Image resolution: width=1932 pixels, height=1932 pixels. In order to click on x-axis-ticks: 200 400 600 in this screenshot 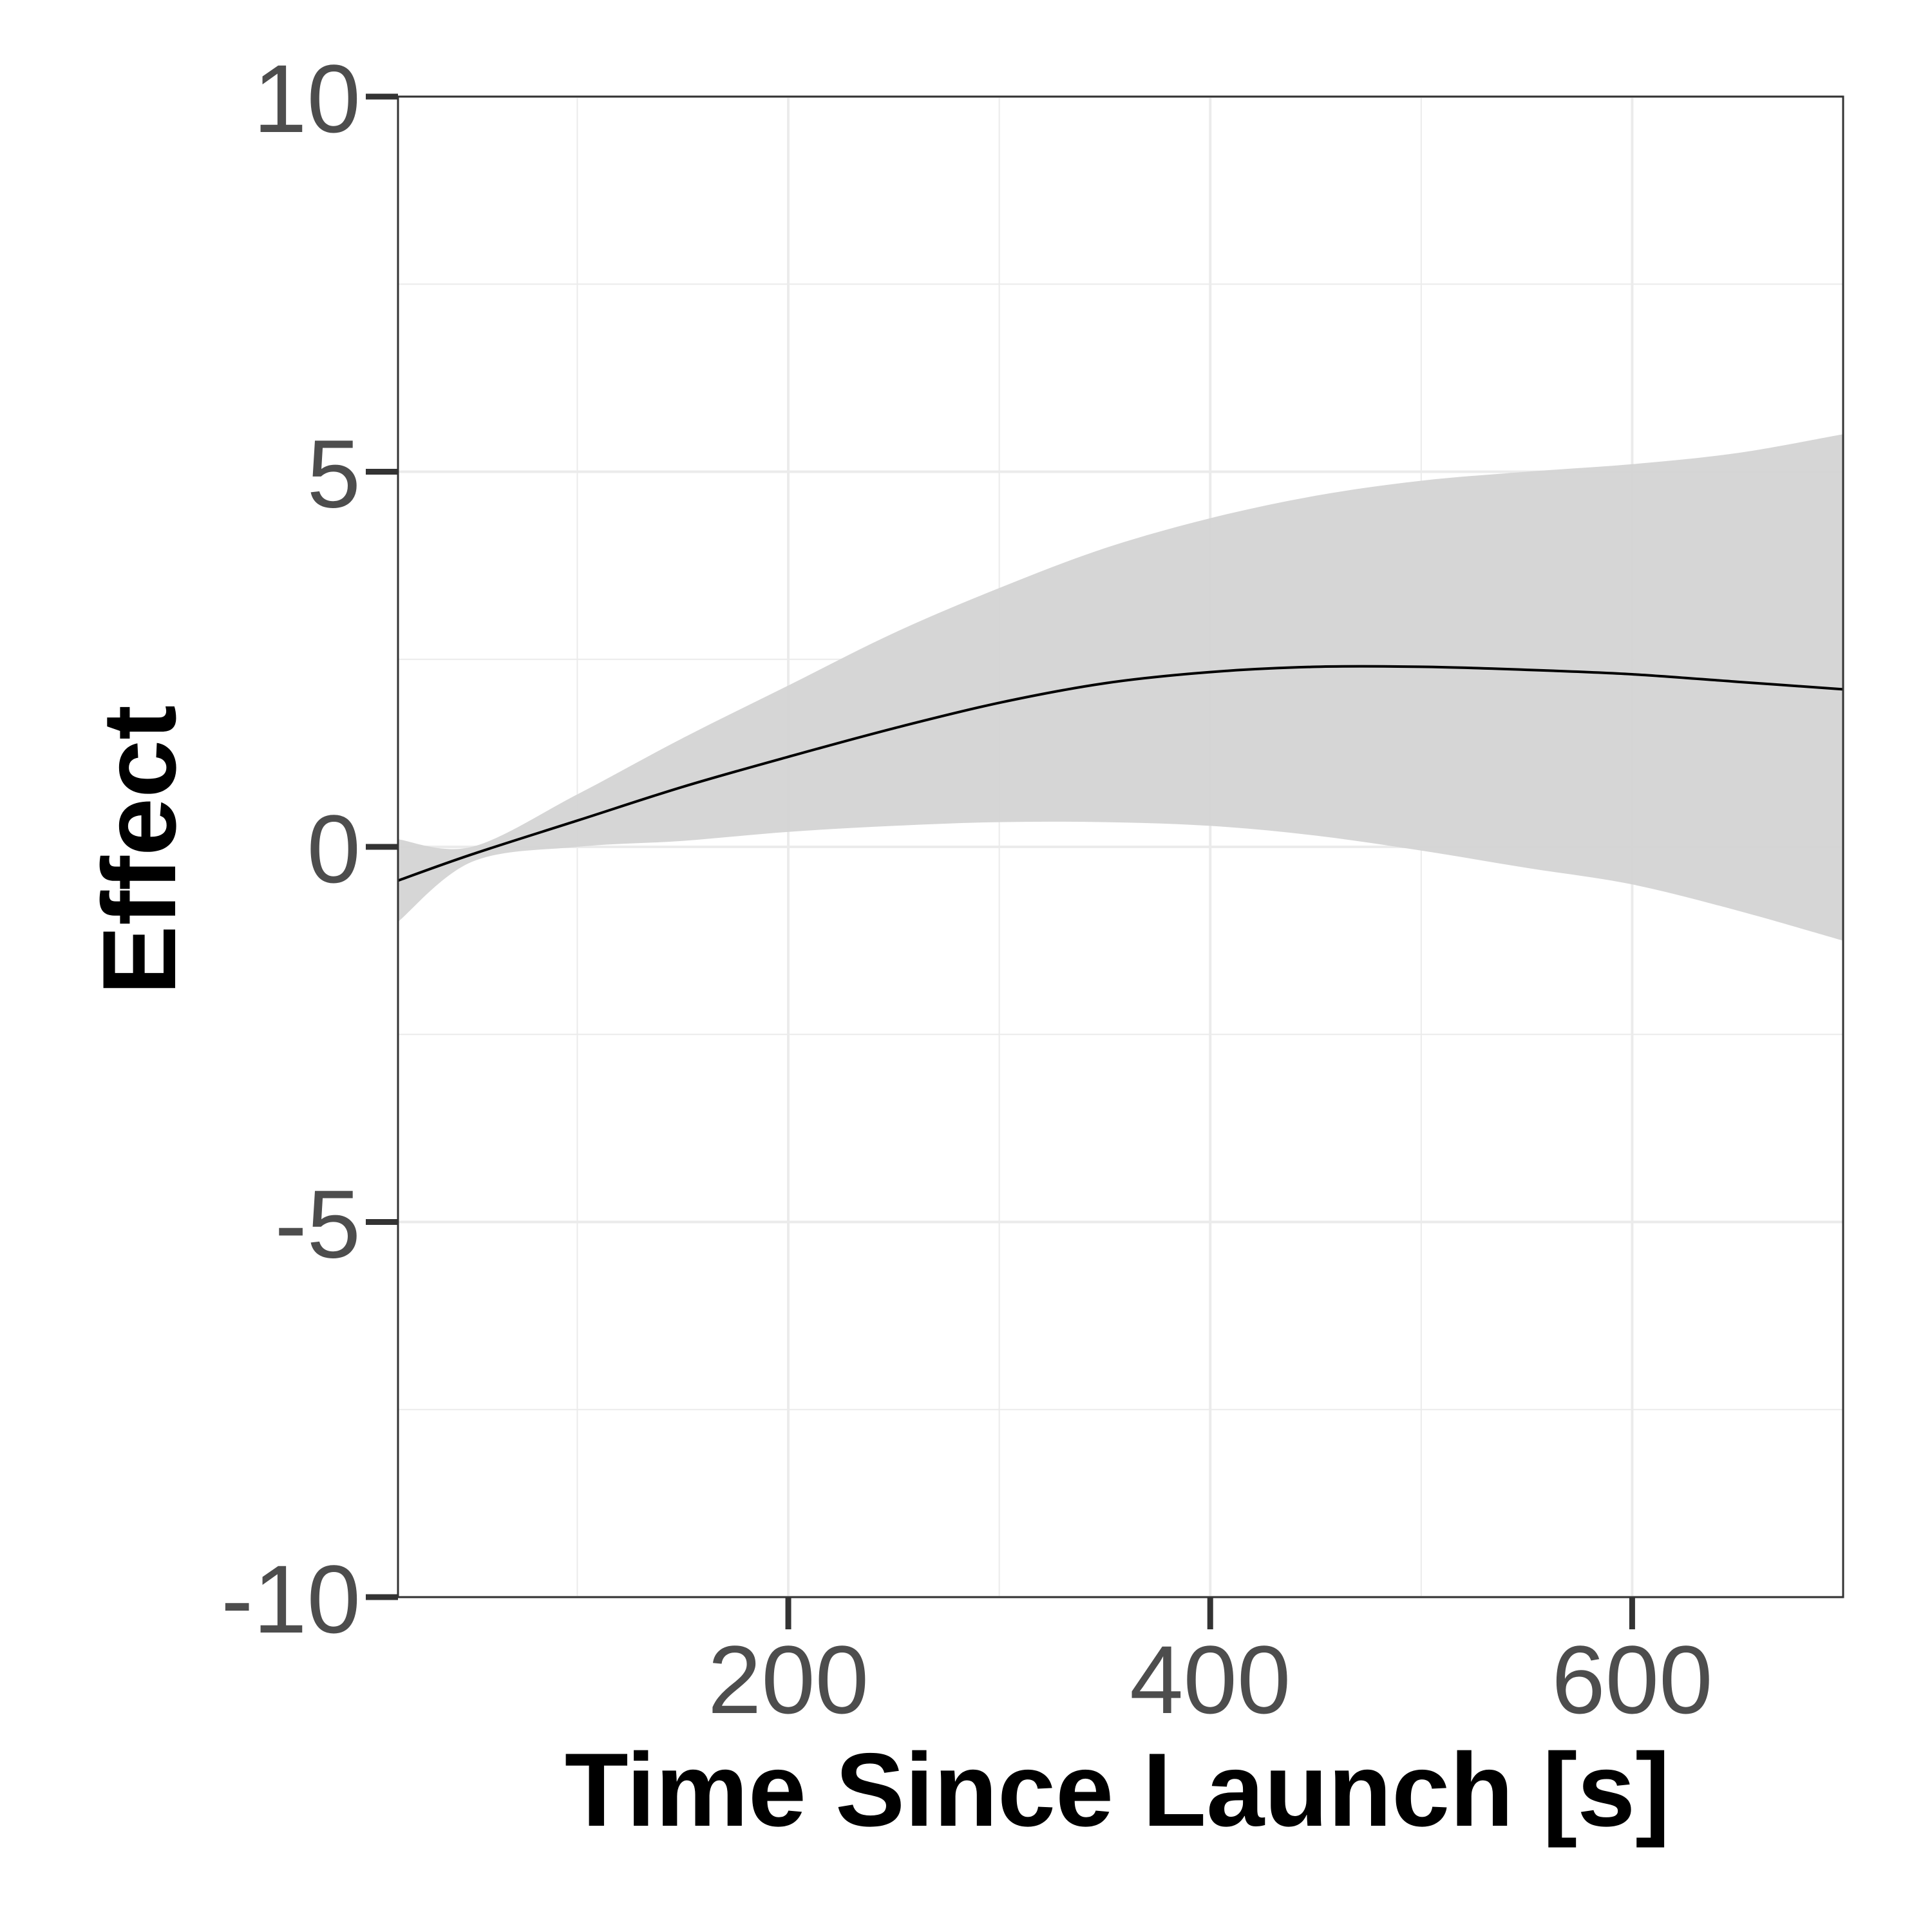, I will do `click(1210, 1665)`.